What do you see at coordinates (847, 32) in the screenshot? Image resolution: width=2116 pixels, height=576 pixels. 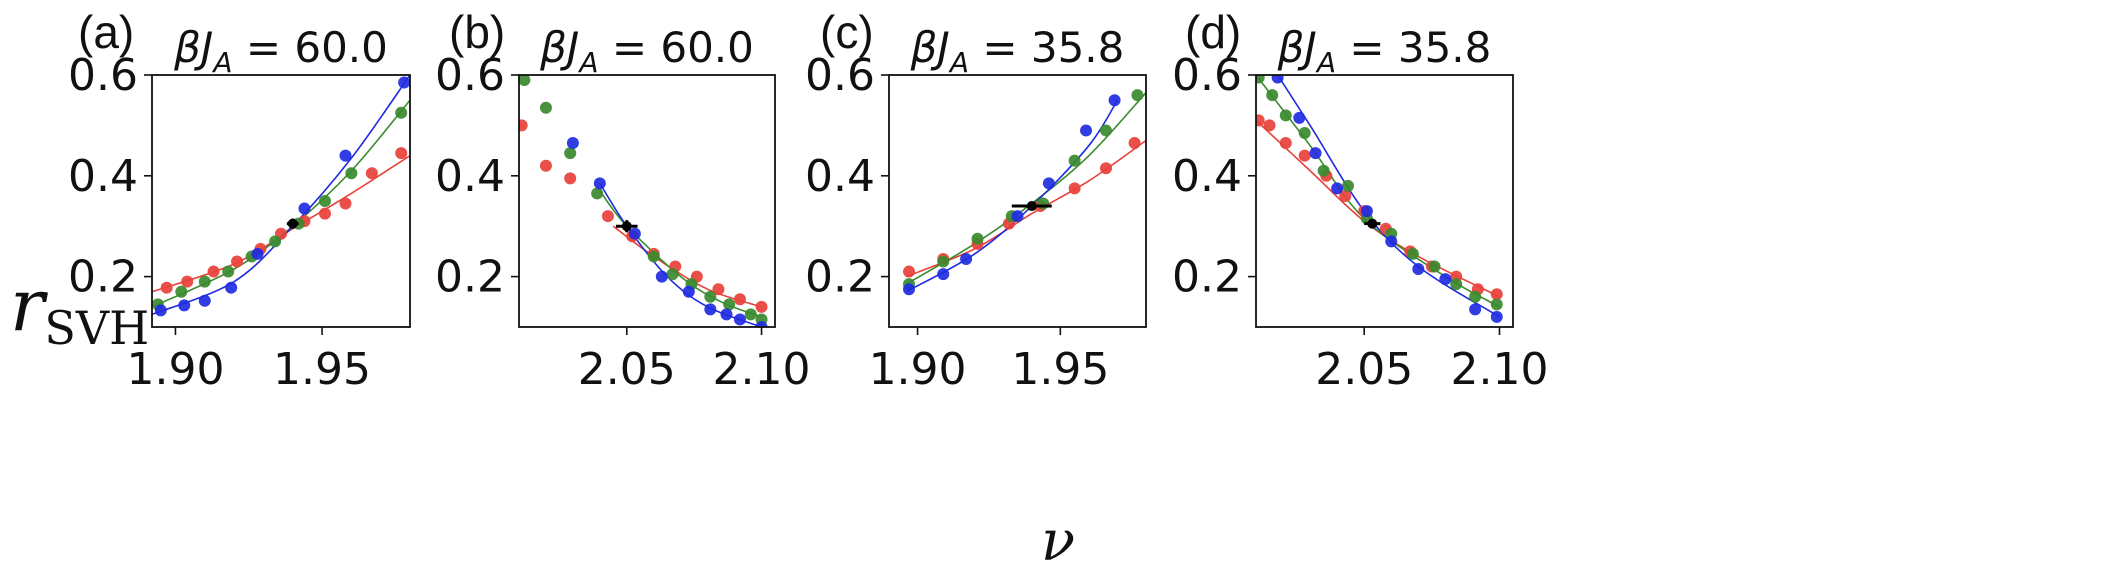 I see `panel-letter: (c)` at bounding box center [847, 32].